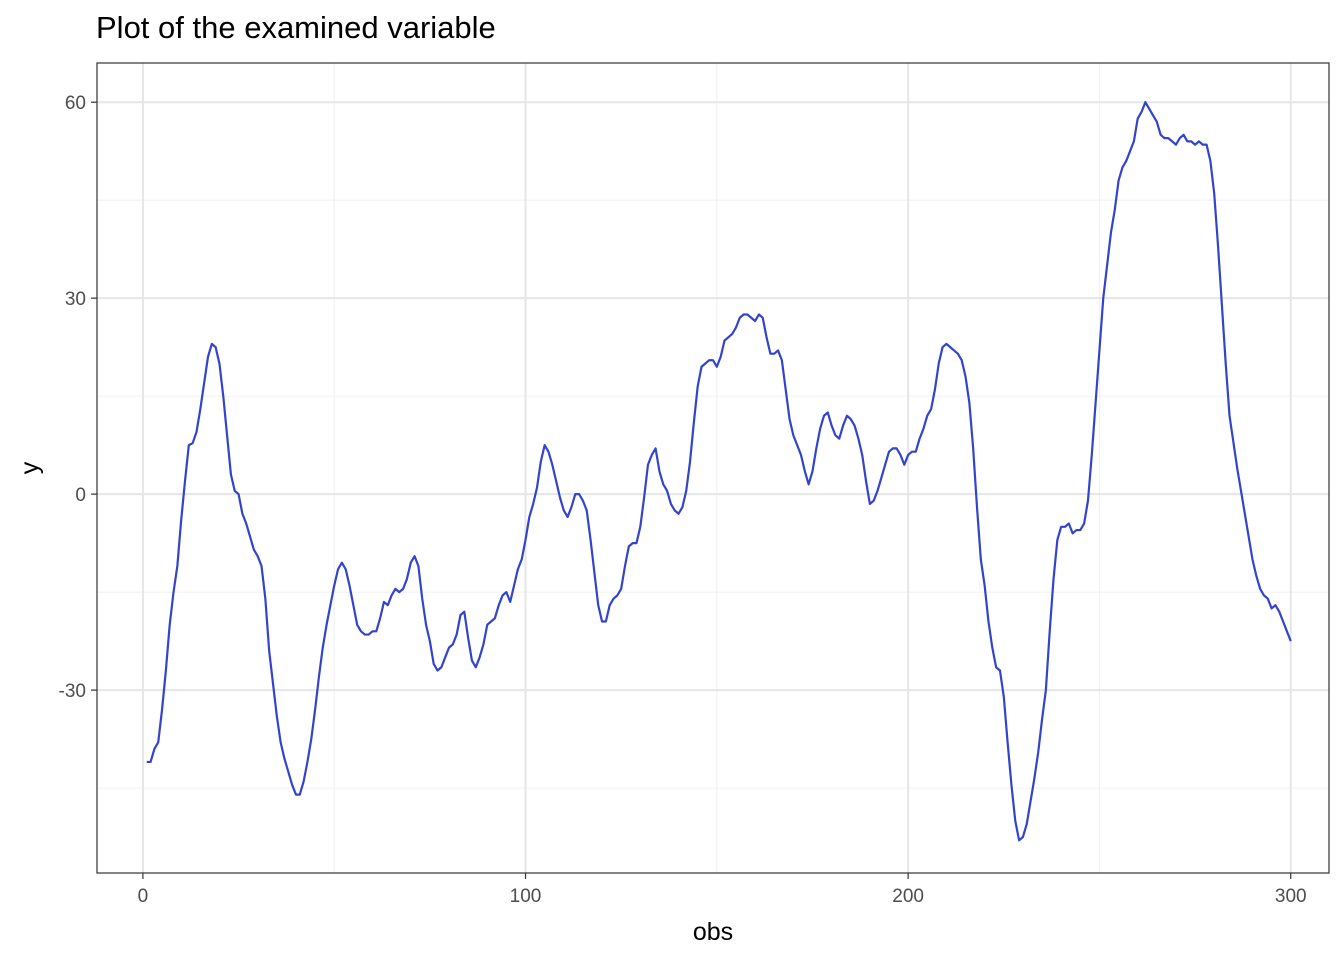  What do you see at coordinates (526, 896) in the screenshot?
I see `x-tick-label: 100` at bounding box center [526, 896].